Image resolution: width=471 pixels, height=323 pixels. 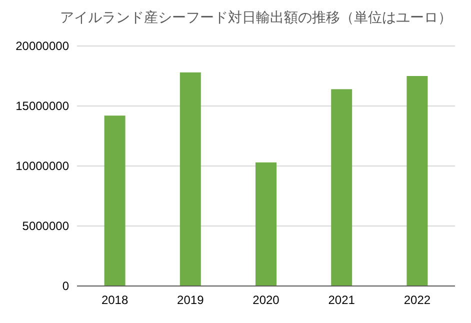 I want to click on chart-title: アイルランド産シーフード対日輸出額の推移（単位はユーロ）, so click(x=256, y=17).